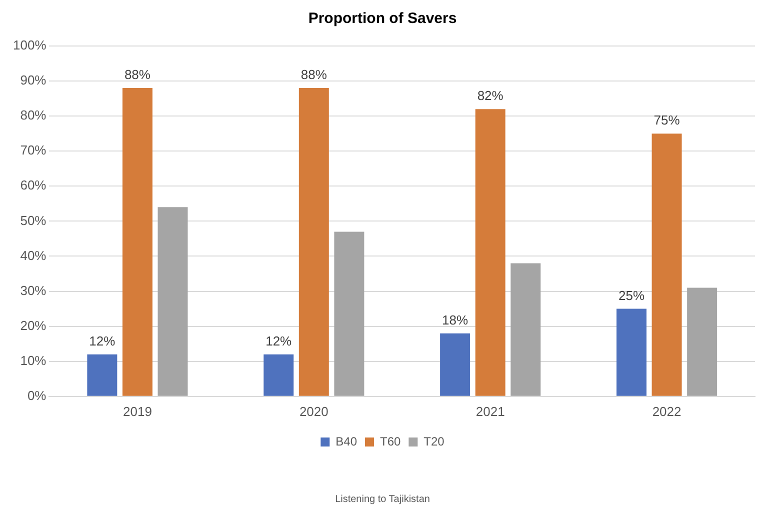 This screenshot has width=765, height=508. Describe the element at coordinates (33, 115) in the screenshot. I see `y-tick-label: 80%` at that location.